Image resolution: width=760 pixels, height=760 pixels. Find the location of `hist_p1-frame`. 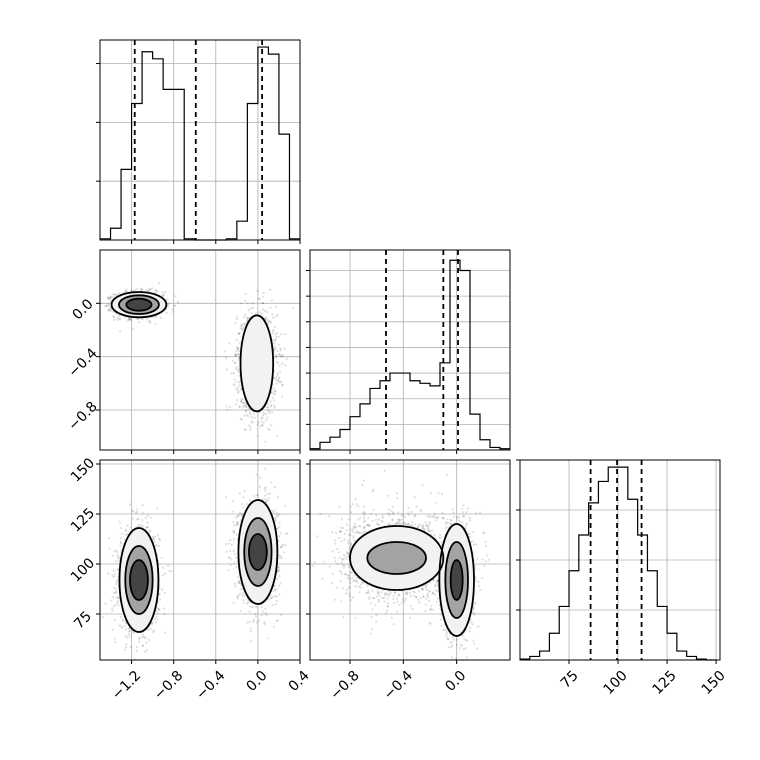

hist_p1-frame is located at coordinates (200, 140).